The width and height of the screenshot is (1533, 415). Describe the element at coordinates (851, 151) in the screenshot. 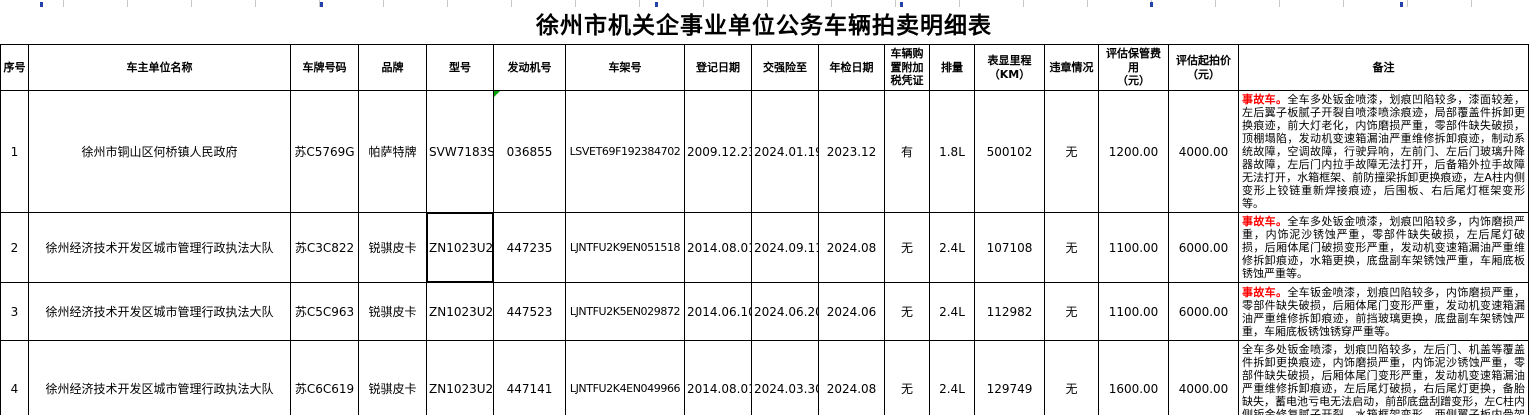

I see `cell-inspection: 2023.12` at that location.